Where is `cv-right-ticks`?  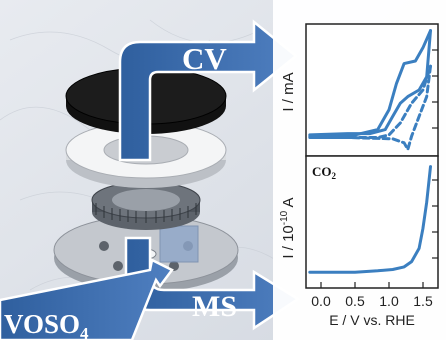
cv-right-ticks is located at coordinates (435, 89).